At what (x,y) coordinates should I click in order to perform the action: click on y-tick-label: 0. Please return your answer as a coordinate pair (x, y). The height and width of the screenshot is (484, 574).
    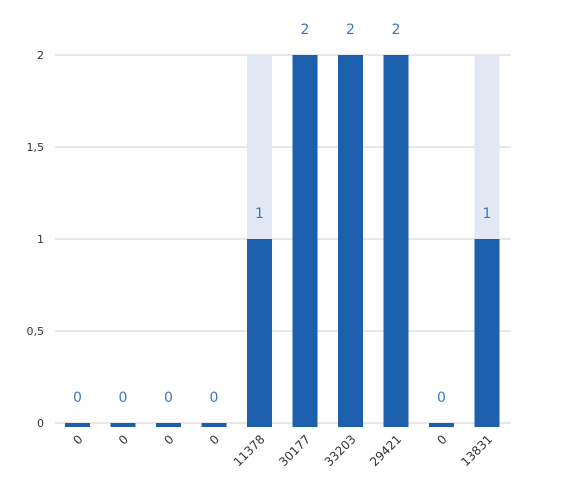
    Looking at the image, I should click on (40, 423).